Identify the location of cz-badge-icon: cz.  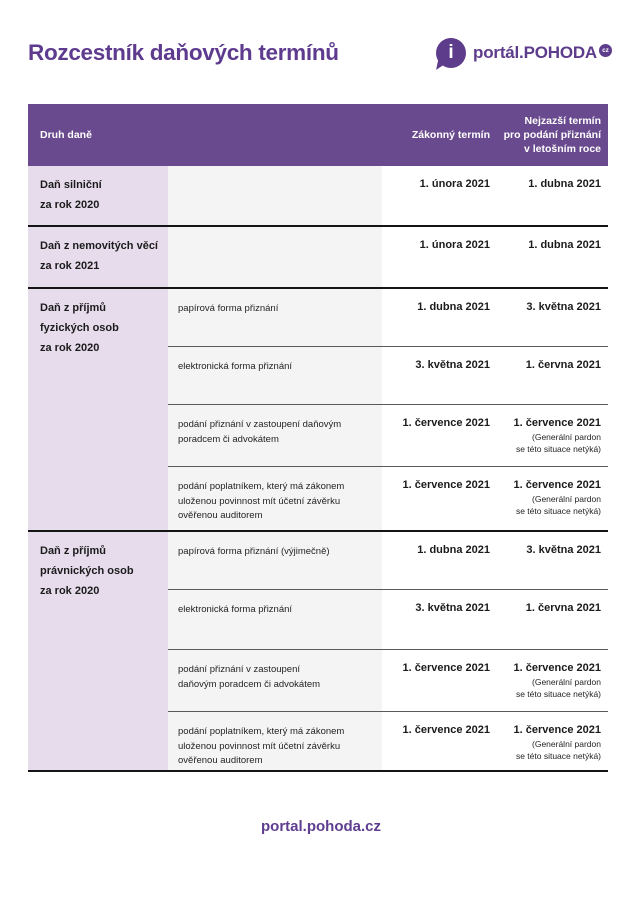
(605, 50).